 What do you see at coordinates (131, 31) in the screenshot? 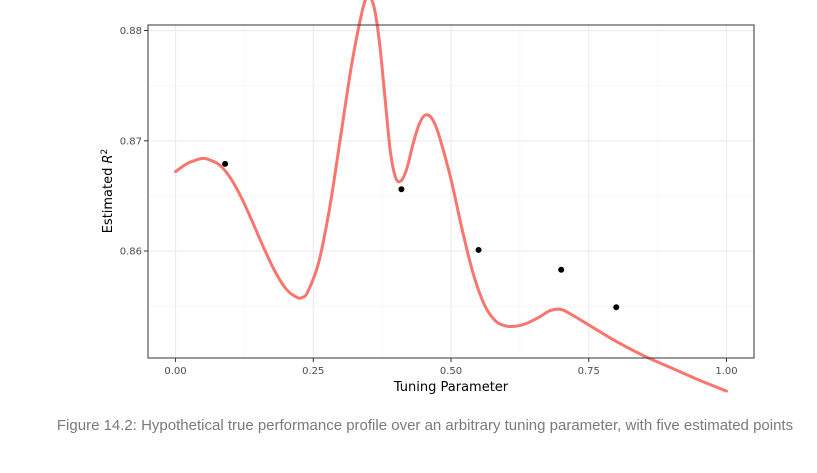
I see `y-tick-label: 0.88` at bounding box center [131, 31].